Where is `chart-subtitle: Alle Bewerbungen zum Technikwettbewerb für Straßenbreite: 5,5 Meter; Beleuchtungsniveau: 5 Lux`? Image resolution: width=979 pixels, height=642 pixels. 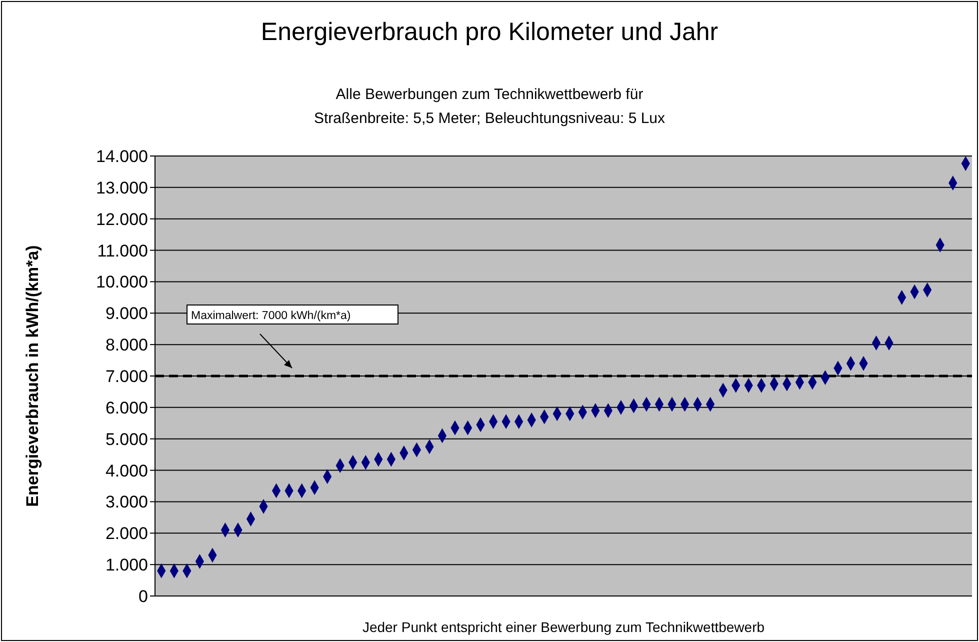 chart-subtitle: Alle Bewerbungen zum Technikwettbewerb für Straßenbreite: 5,5 Meter; Beleuchtungsniveau: 5 Lux is located at coordinates (489, 107).